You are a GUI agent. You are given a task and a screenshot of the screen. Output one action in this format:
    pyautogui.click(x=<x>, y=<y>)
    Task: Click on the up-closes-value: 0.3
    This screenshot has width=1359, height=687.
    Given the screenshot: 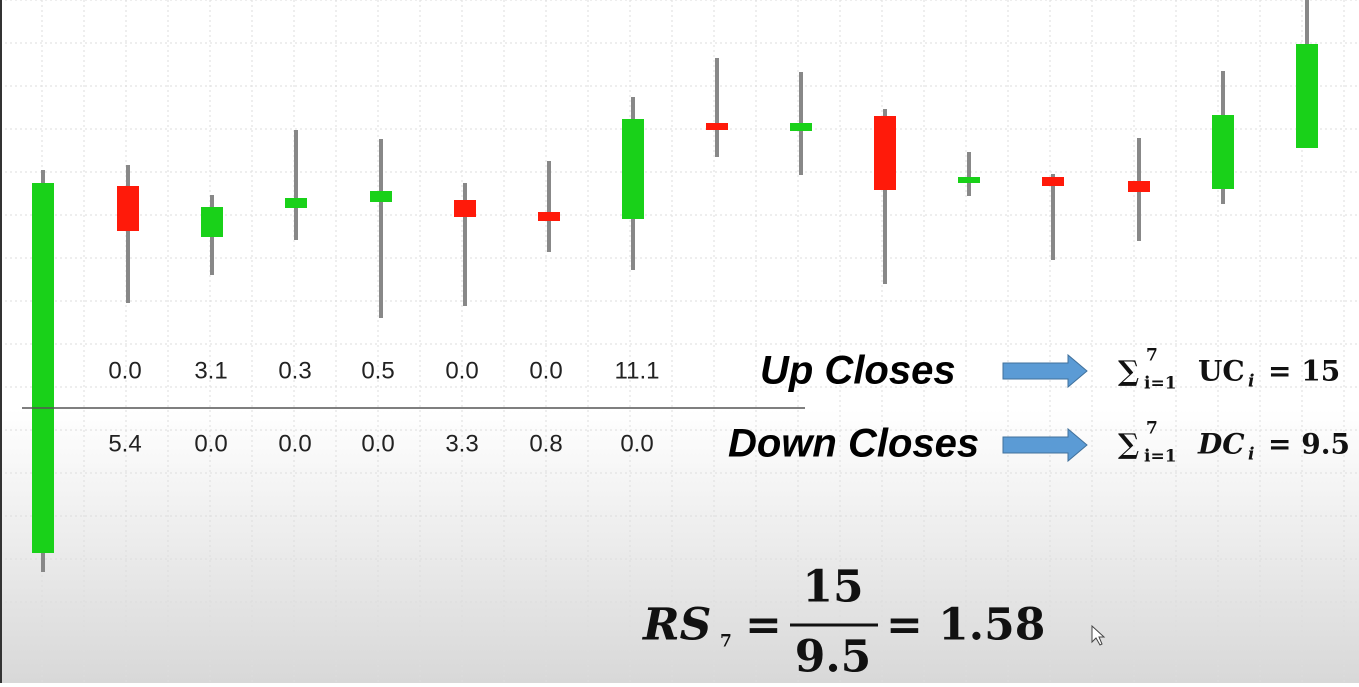 What is the action you would take?
    pyautogui.click(x=294, y=370)
    